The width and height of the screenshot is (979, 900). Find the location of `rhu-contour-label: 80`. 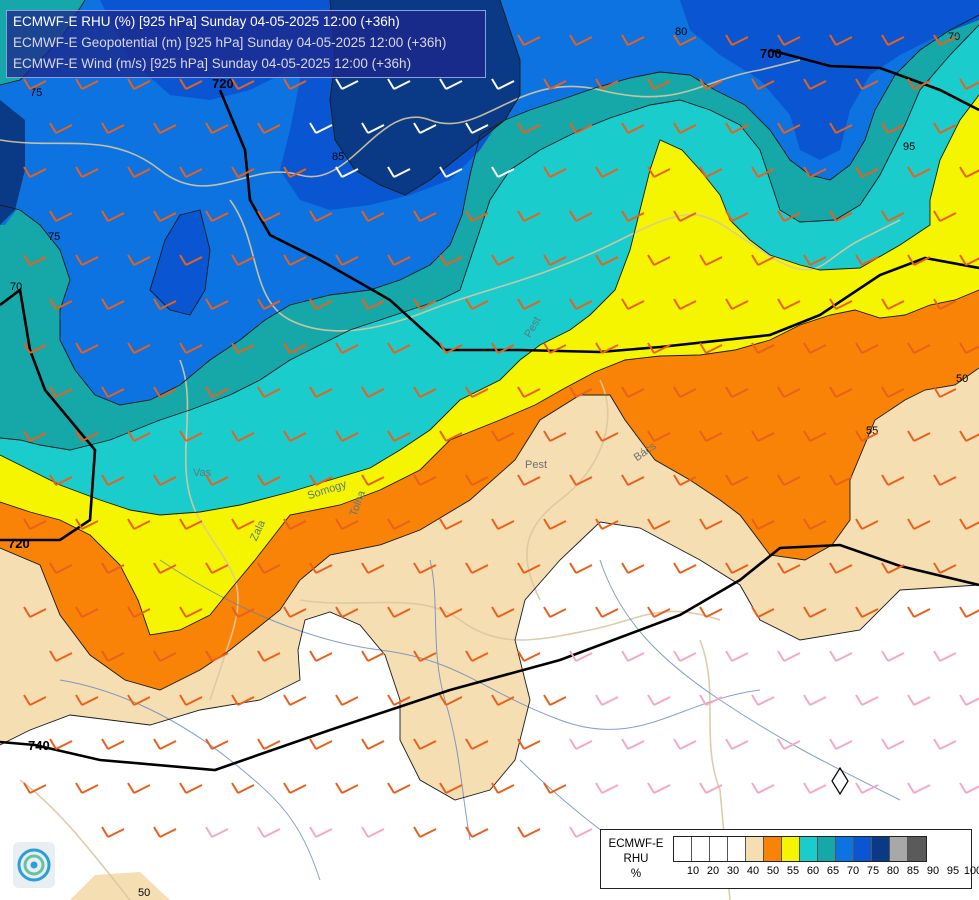

rhu-contour-label: 80 is located at coordinates (681, 32).